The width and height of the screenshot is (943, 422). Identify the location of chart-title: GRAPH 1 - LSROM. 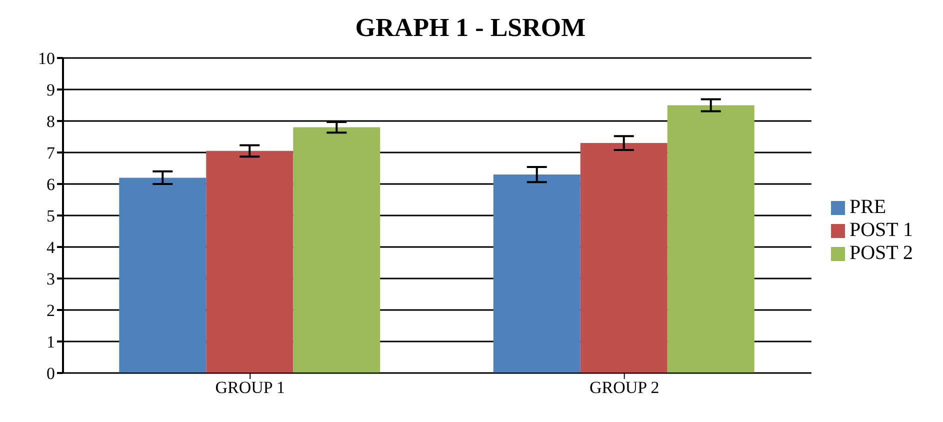
(470, 28).